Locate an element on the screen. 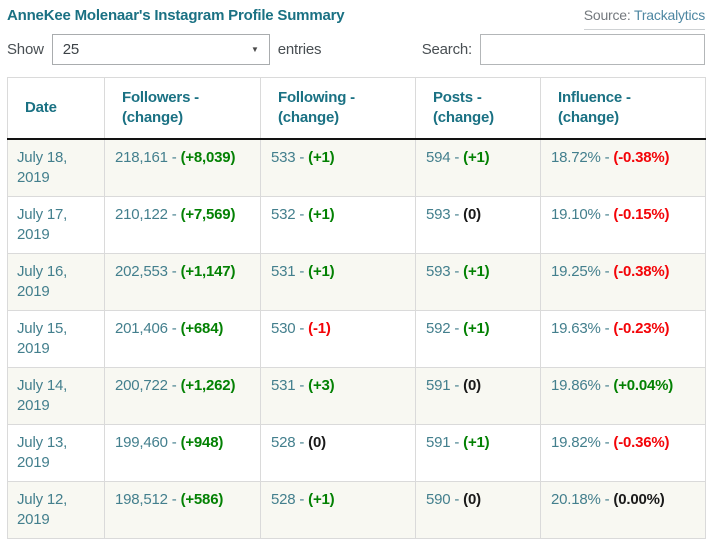  cell-value: 210,122 is located at coordinates (141, 214).